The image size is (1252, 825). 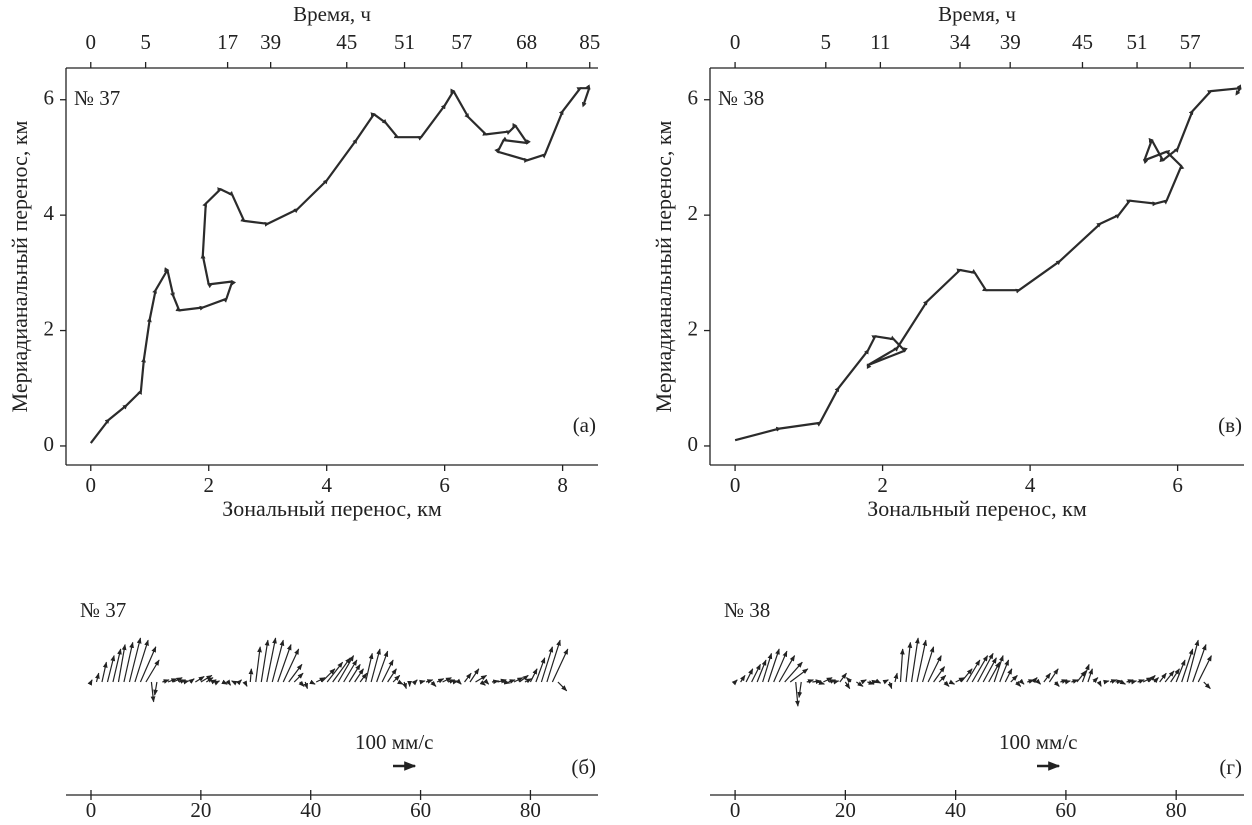 I want to click on top-tick-label: 57, so click(x=461, y=42).